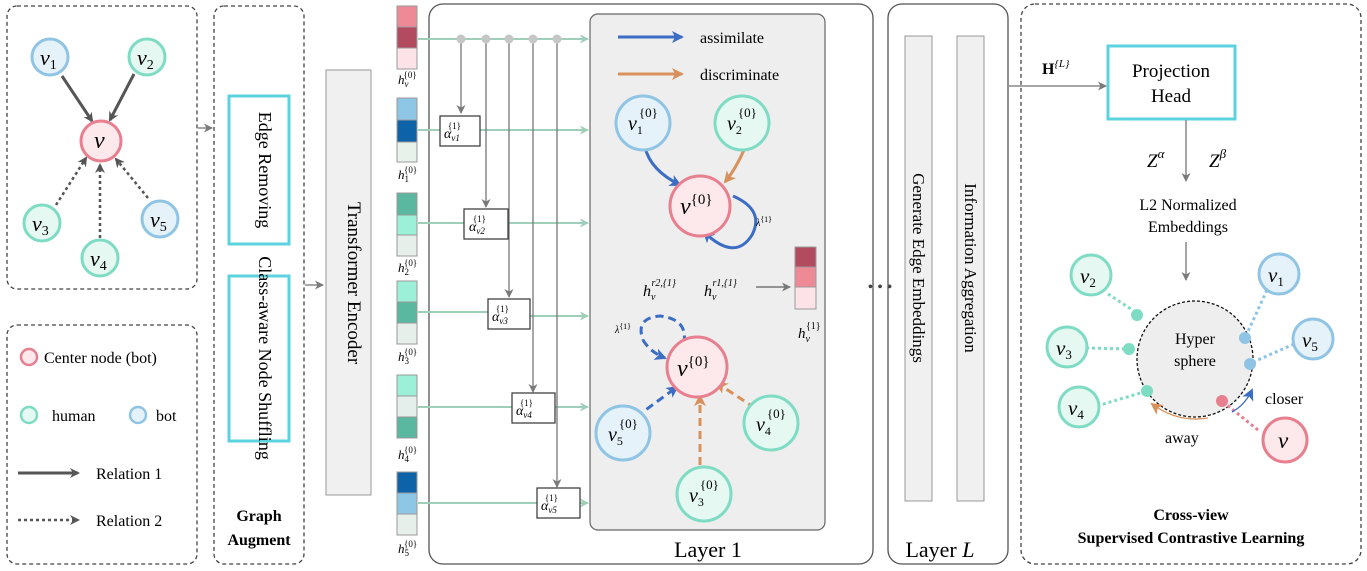  Describe the element at coordinates (407, 314) in the screenshot. I see `feature-labels: hv{0} h1{0} h2{0} h3{0} h4{0} h5{0}` at that location.